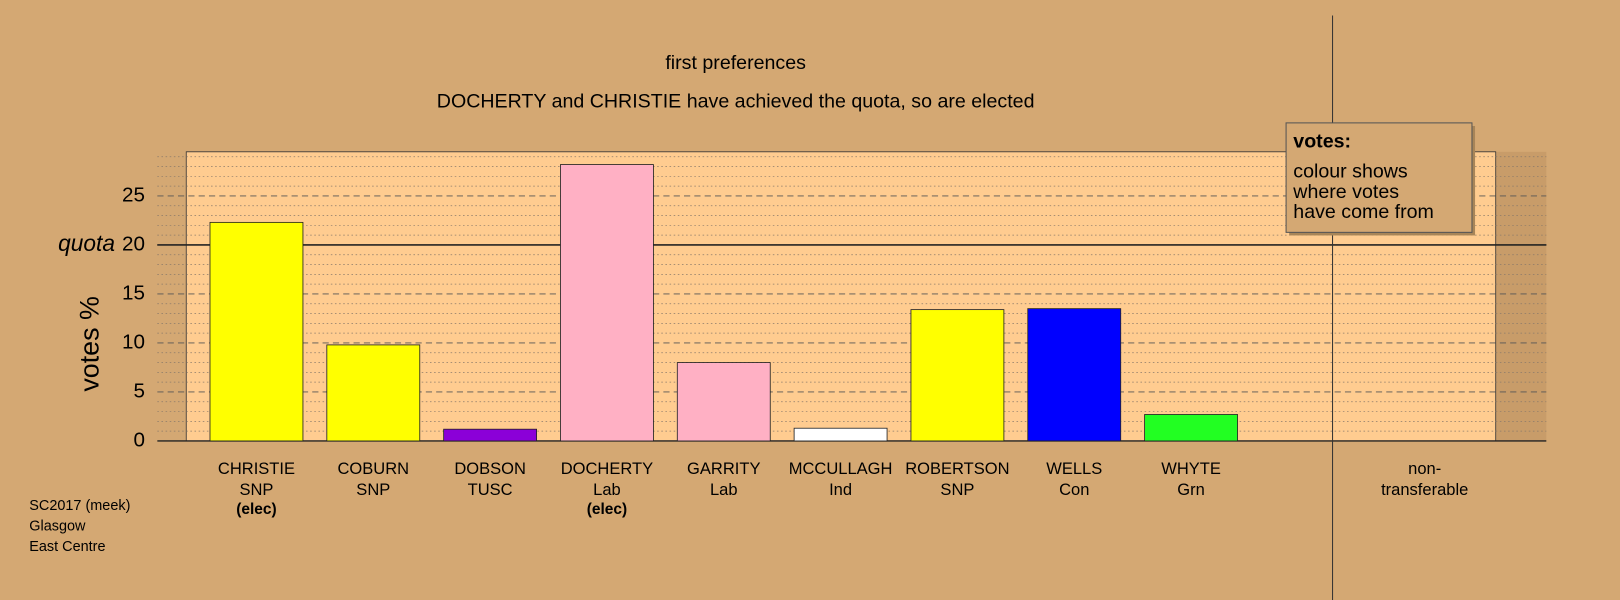  I want to click on x-tick-label: ROBERTSON, so click(957, 468).